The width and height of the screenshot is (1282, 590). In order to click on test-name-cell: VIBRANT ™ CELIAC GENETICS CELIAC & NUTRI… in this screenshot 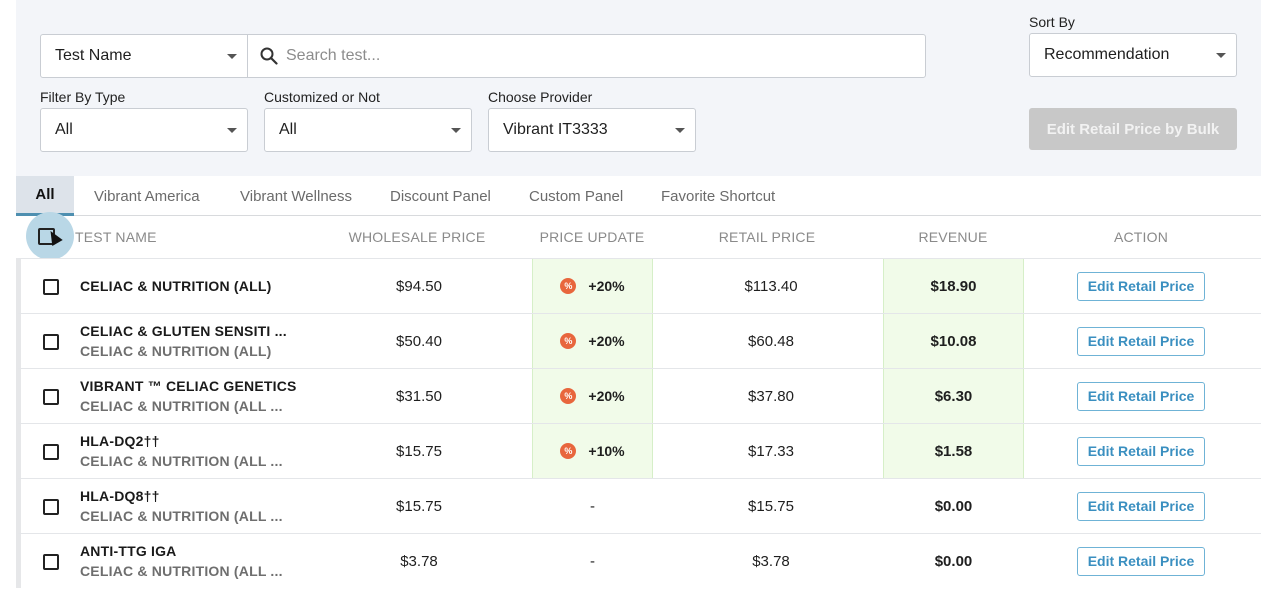, I will do `click(188, 396)`.